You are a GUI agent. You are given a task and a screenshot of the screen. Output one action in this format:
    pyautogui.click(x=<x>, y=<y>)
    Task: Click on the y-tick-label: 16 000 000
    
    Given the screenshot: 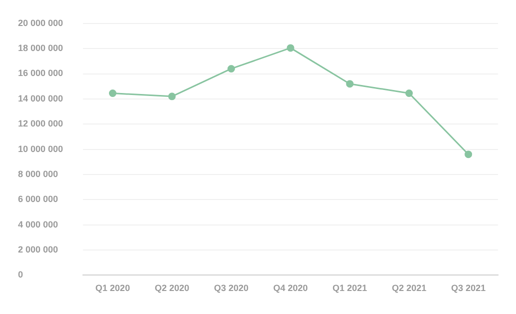 What is the action you would take?
    pyautogui.click(x=41, y=73)
    